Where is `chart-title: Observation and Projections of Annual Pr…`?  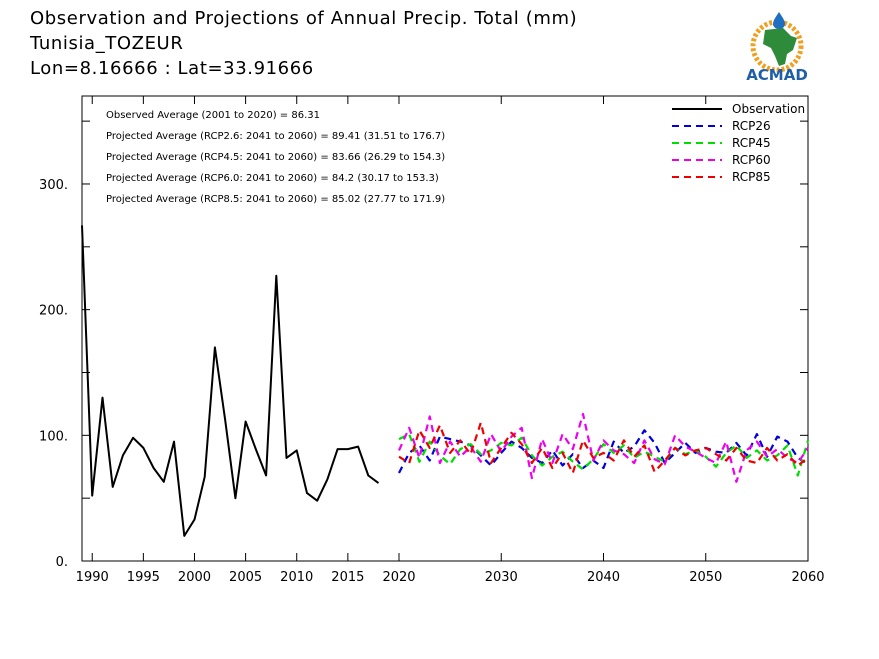 chart-title: Observation and Projections of Annual Pr… is located at coordinates (304, 18).